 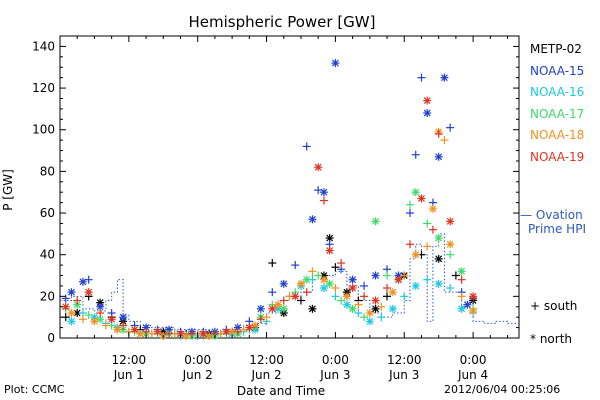 I want to click on y-tick-label: 100, so click(x=43, y=130).